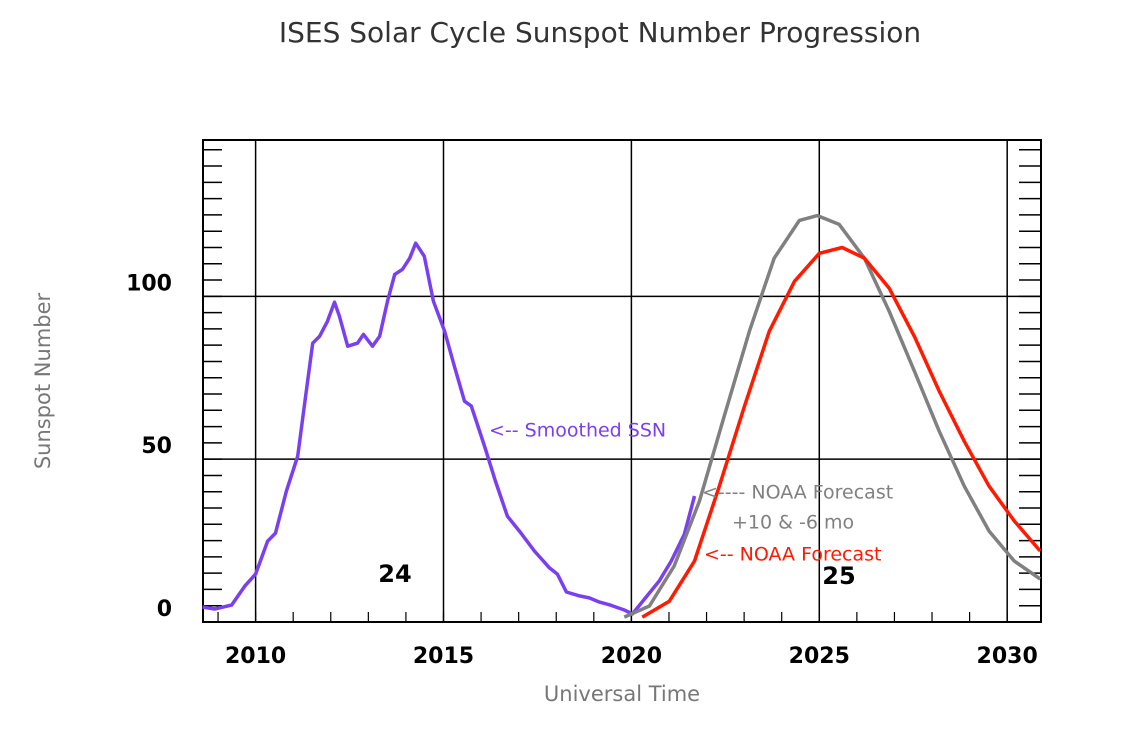  What do you see at coordinates (156, 446) in the screenshot?
I see `y-tick-label: 50` at bounding box center [156, 446].